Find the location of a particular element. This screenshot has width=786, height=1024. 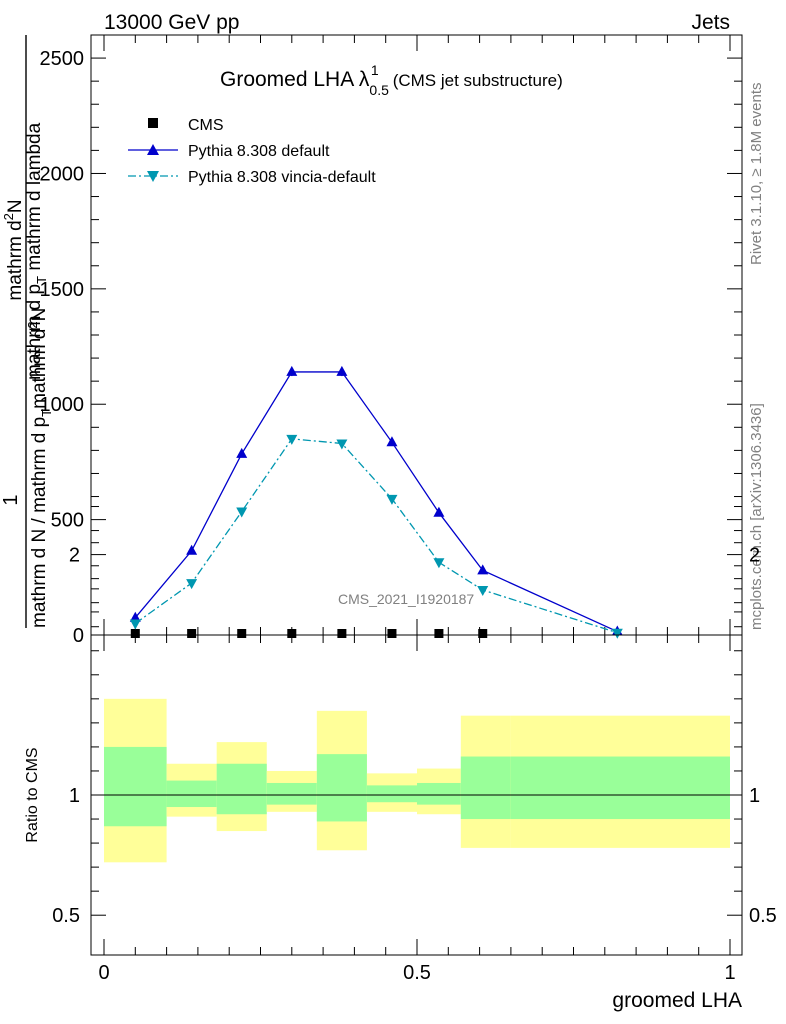

legend-item-pythia-vincia: Pythia 8.308 vincia-default is located at coordinates (252, 177).